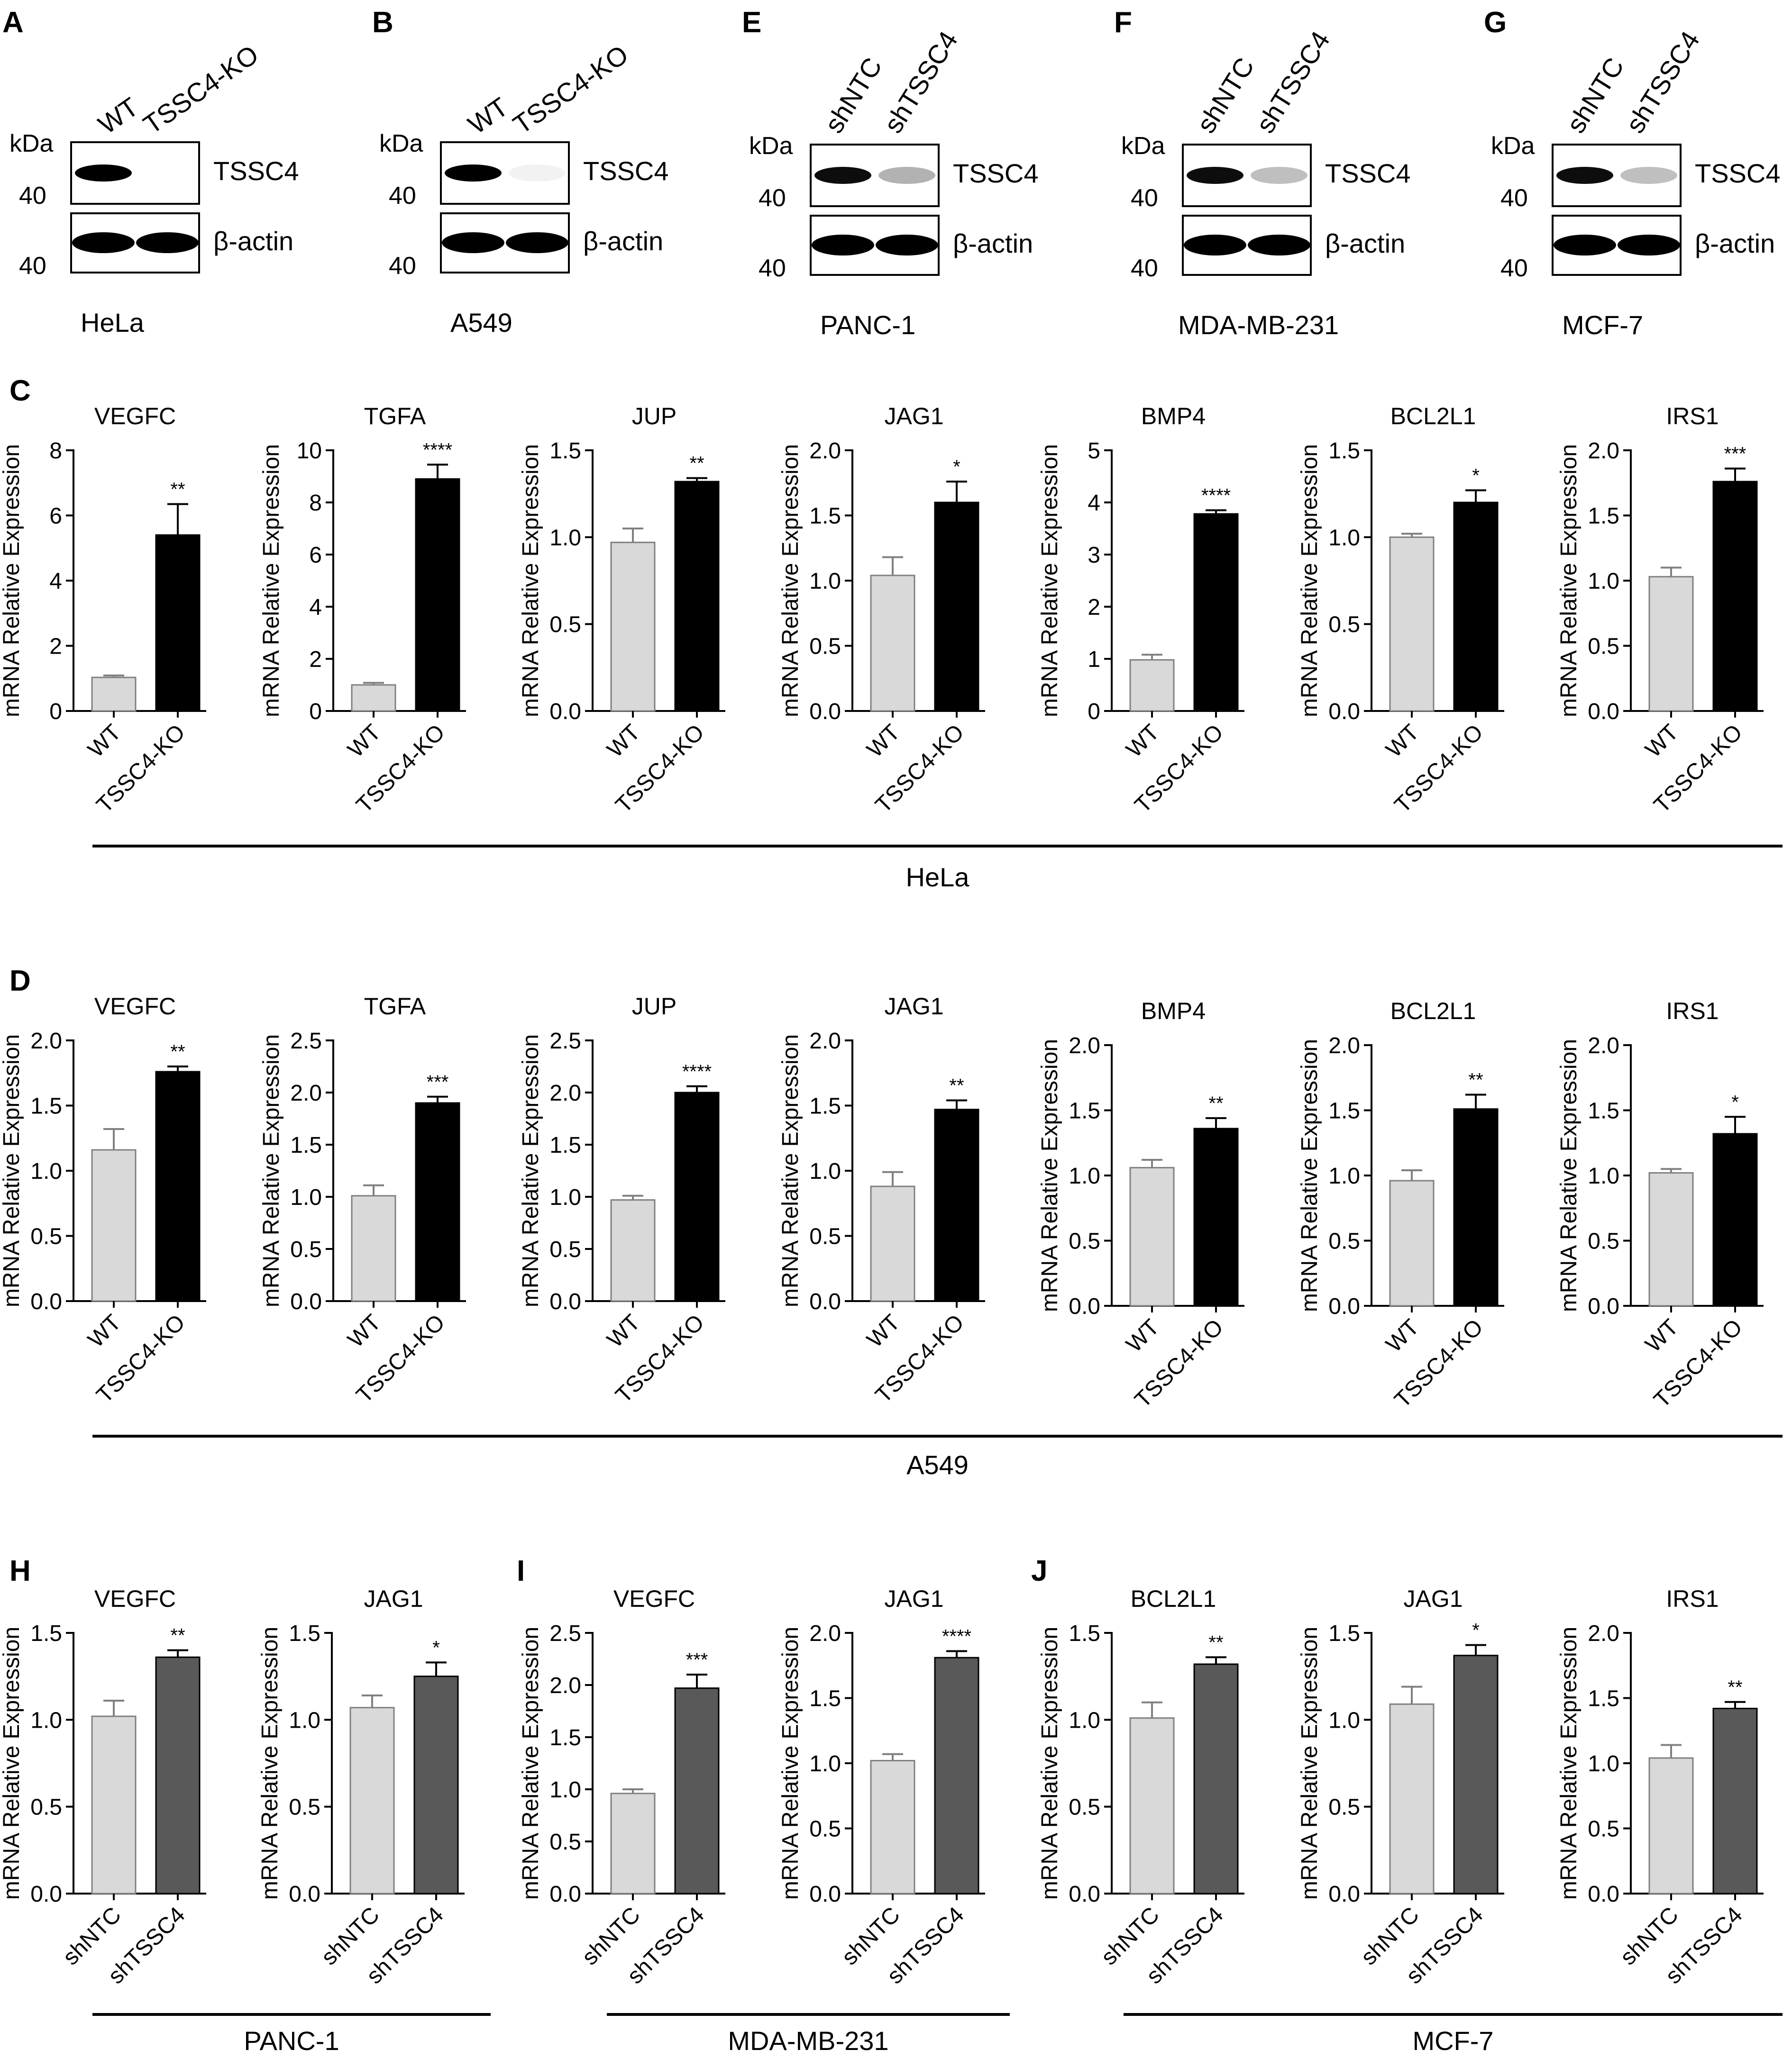 This screenshot has height=2059, width=1792. I want to click on y-tick-label: 5, so click(1094, 451).